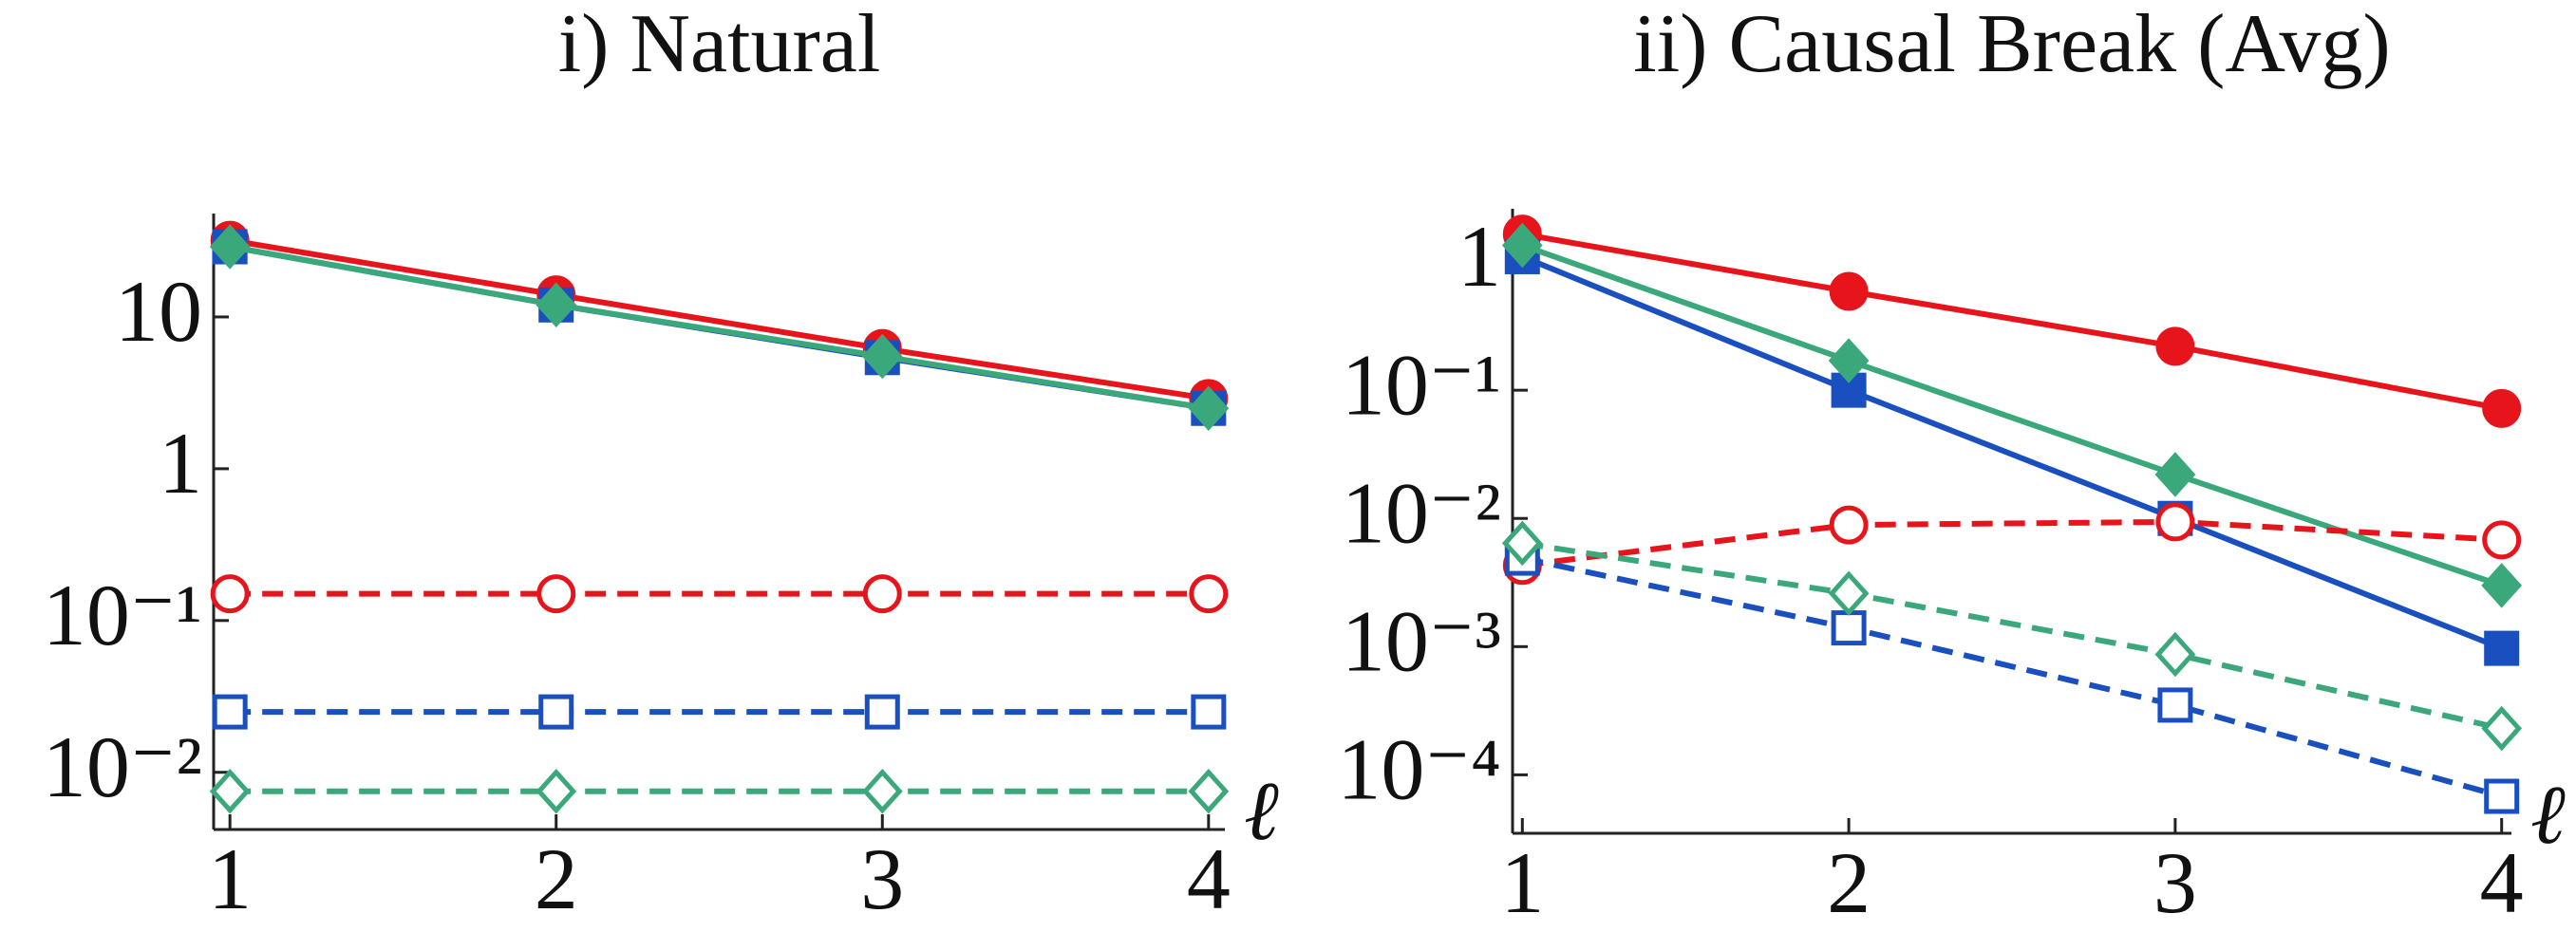 The height and width of the screenshot is (932, 2576). I want to click on y-tick-label: 10⁻³, so click(1421, 641).